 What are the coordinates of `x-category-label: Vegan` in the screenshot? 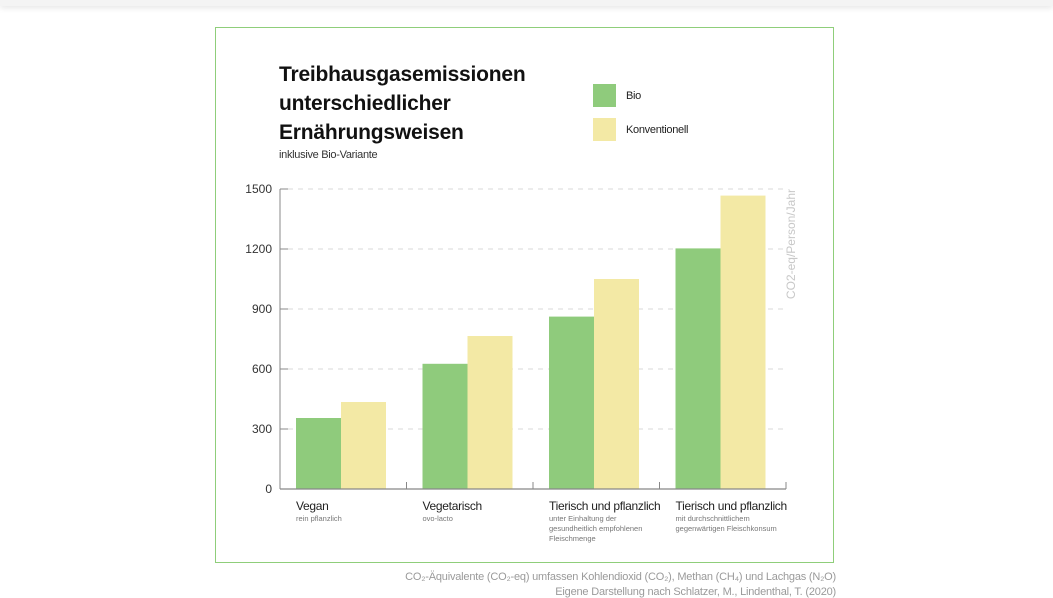 It's located at (312, 506).